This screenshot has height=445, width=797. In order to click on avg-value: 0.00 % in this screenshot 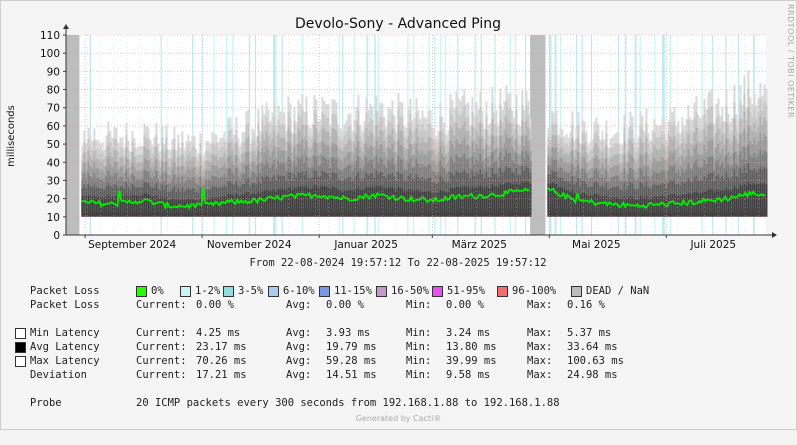, I will do `click(345, 305)`.